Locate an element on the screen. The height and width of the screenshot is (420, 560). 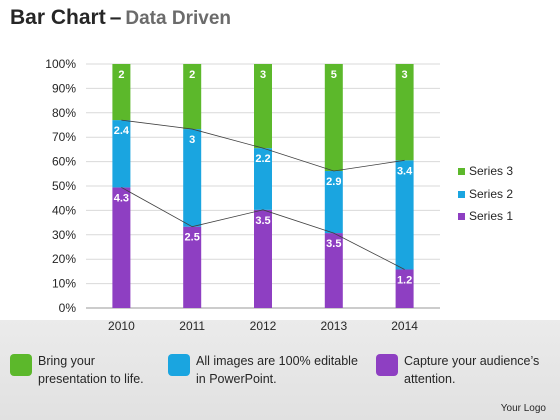
y-tick-label: 60% is located at coordinates (64, 162).